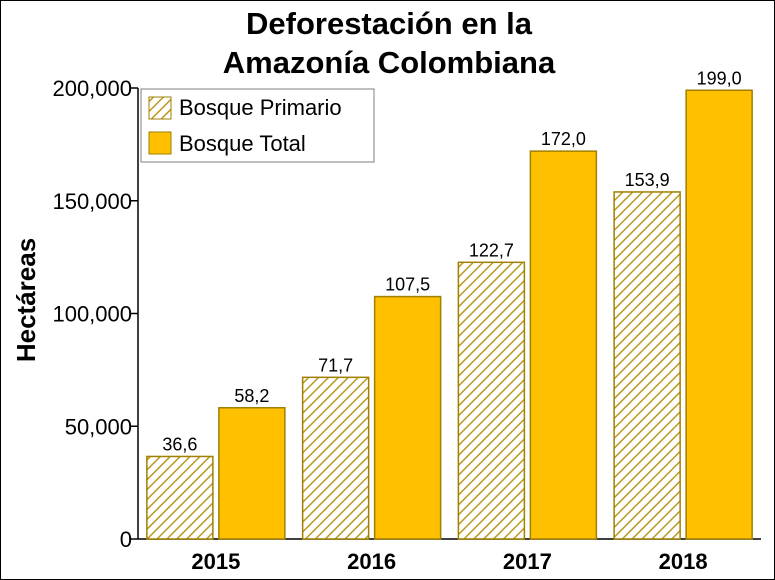 The width and height of the screenshot is (775, 580). I want to click on bar-bosque-primario-2016, so click(335, 458).